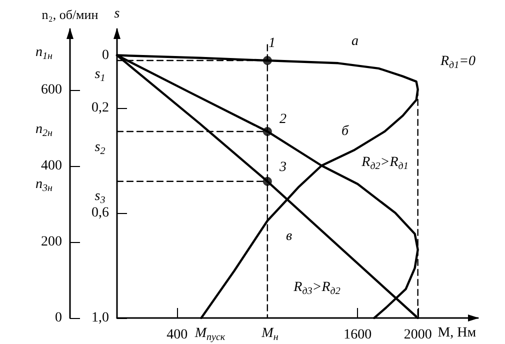 The width and height of the screenshot is (505, 344). Describe the element at coordinates (100, 197) in the screenshot. I see `text: s$_{3}$` at that location.